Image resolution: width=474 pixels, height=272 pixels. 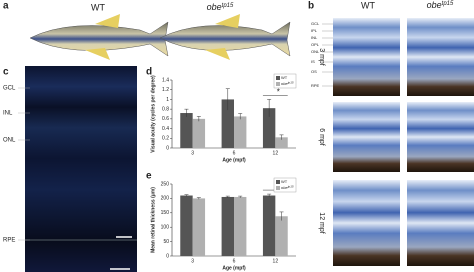 What do you see at coordinates (311, 6) in the screenshot?
I see `panel-label: b` at bounding box center [311, 6].